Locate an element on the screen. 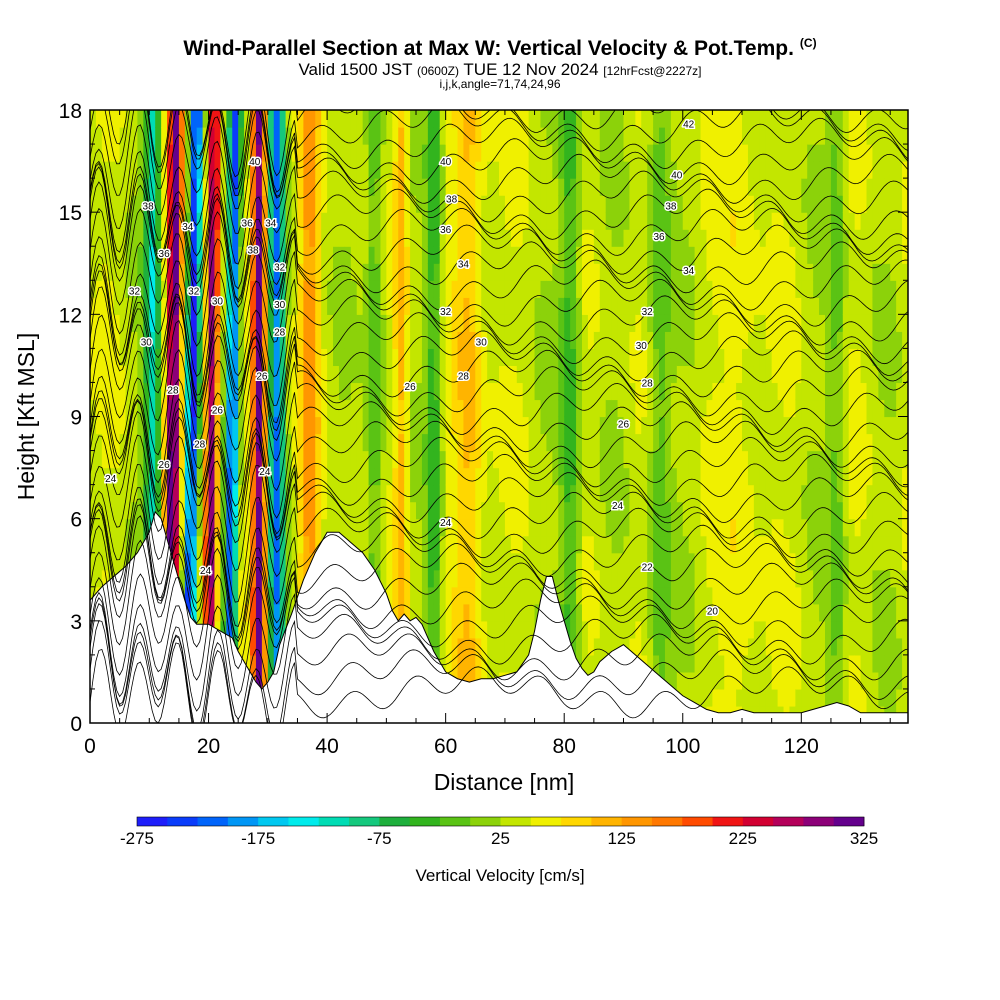 The height and width of the screenshot is (1000, 1000). x-tick-label: 20 is located at coordinates (208, 746).